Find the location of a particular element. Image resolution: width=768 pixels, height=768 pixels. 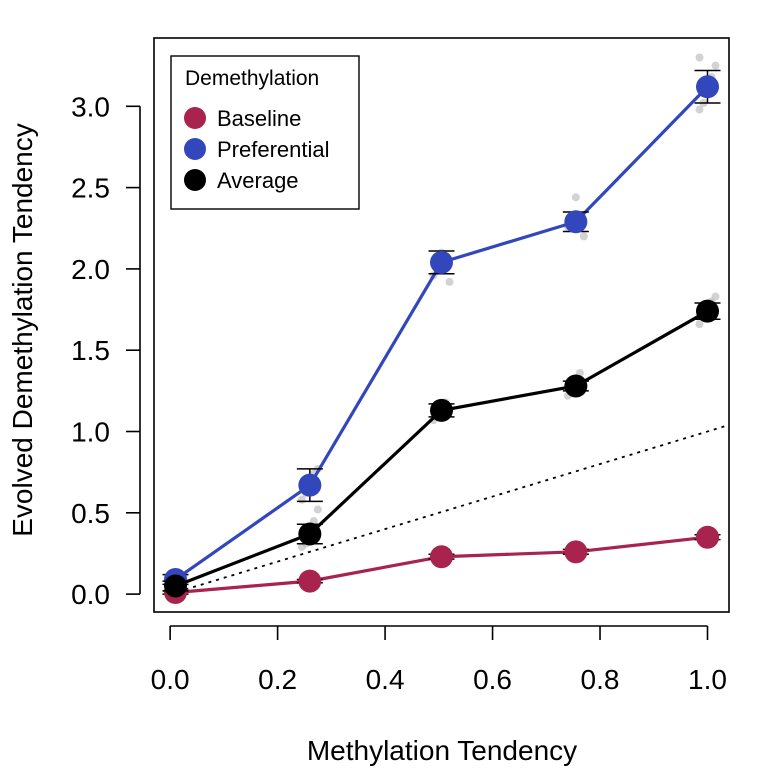

legend-label: Baseline is located at coordinates (259, 118).